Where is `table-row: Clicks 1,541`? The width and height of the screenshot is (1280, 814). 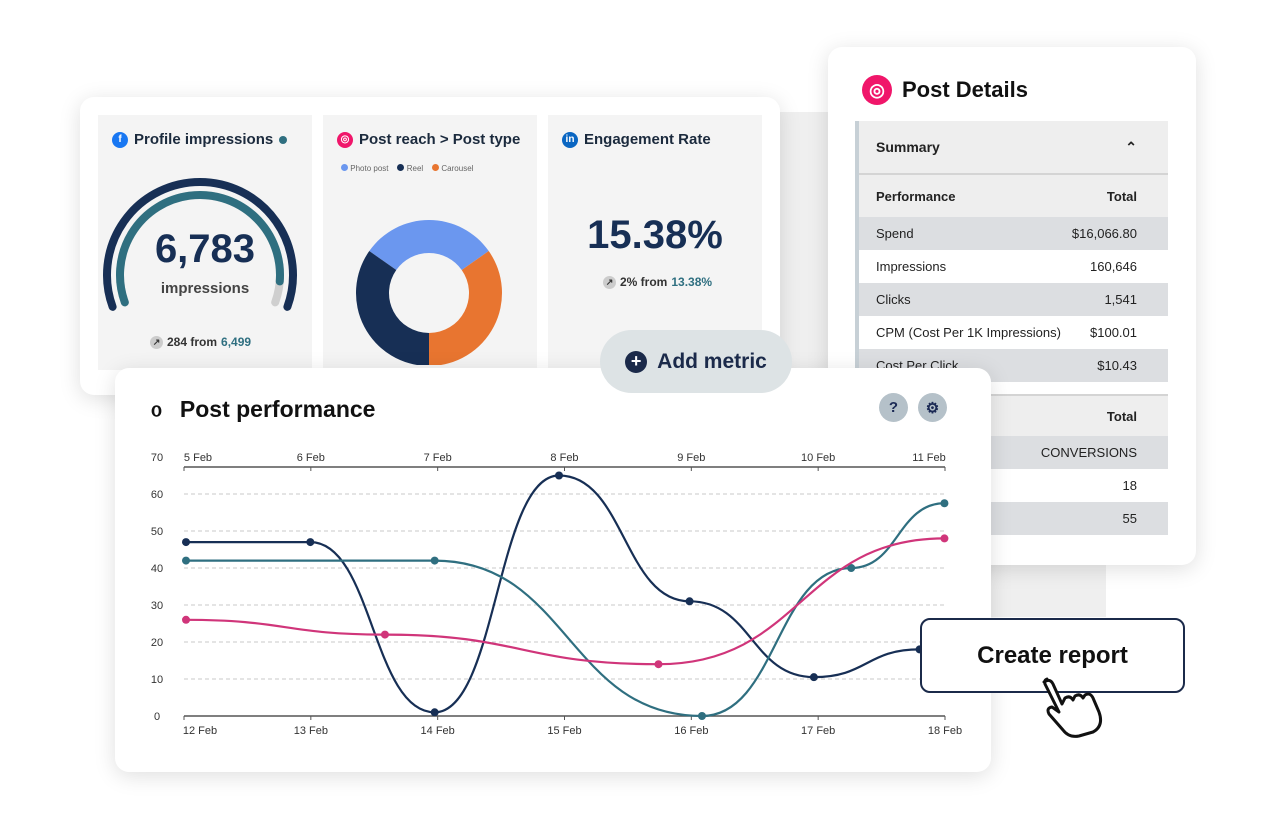 table-row: Clicks 1,541 is located at coordinates (1013, 299).